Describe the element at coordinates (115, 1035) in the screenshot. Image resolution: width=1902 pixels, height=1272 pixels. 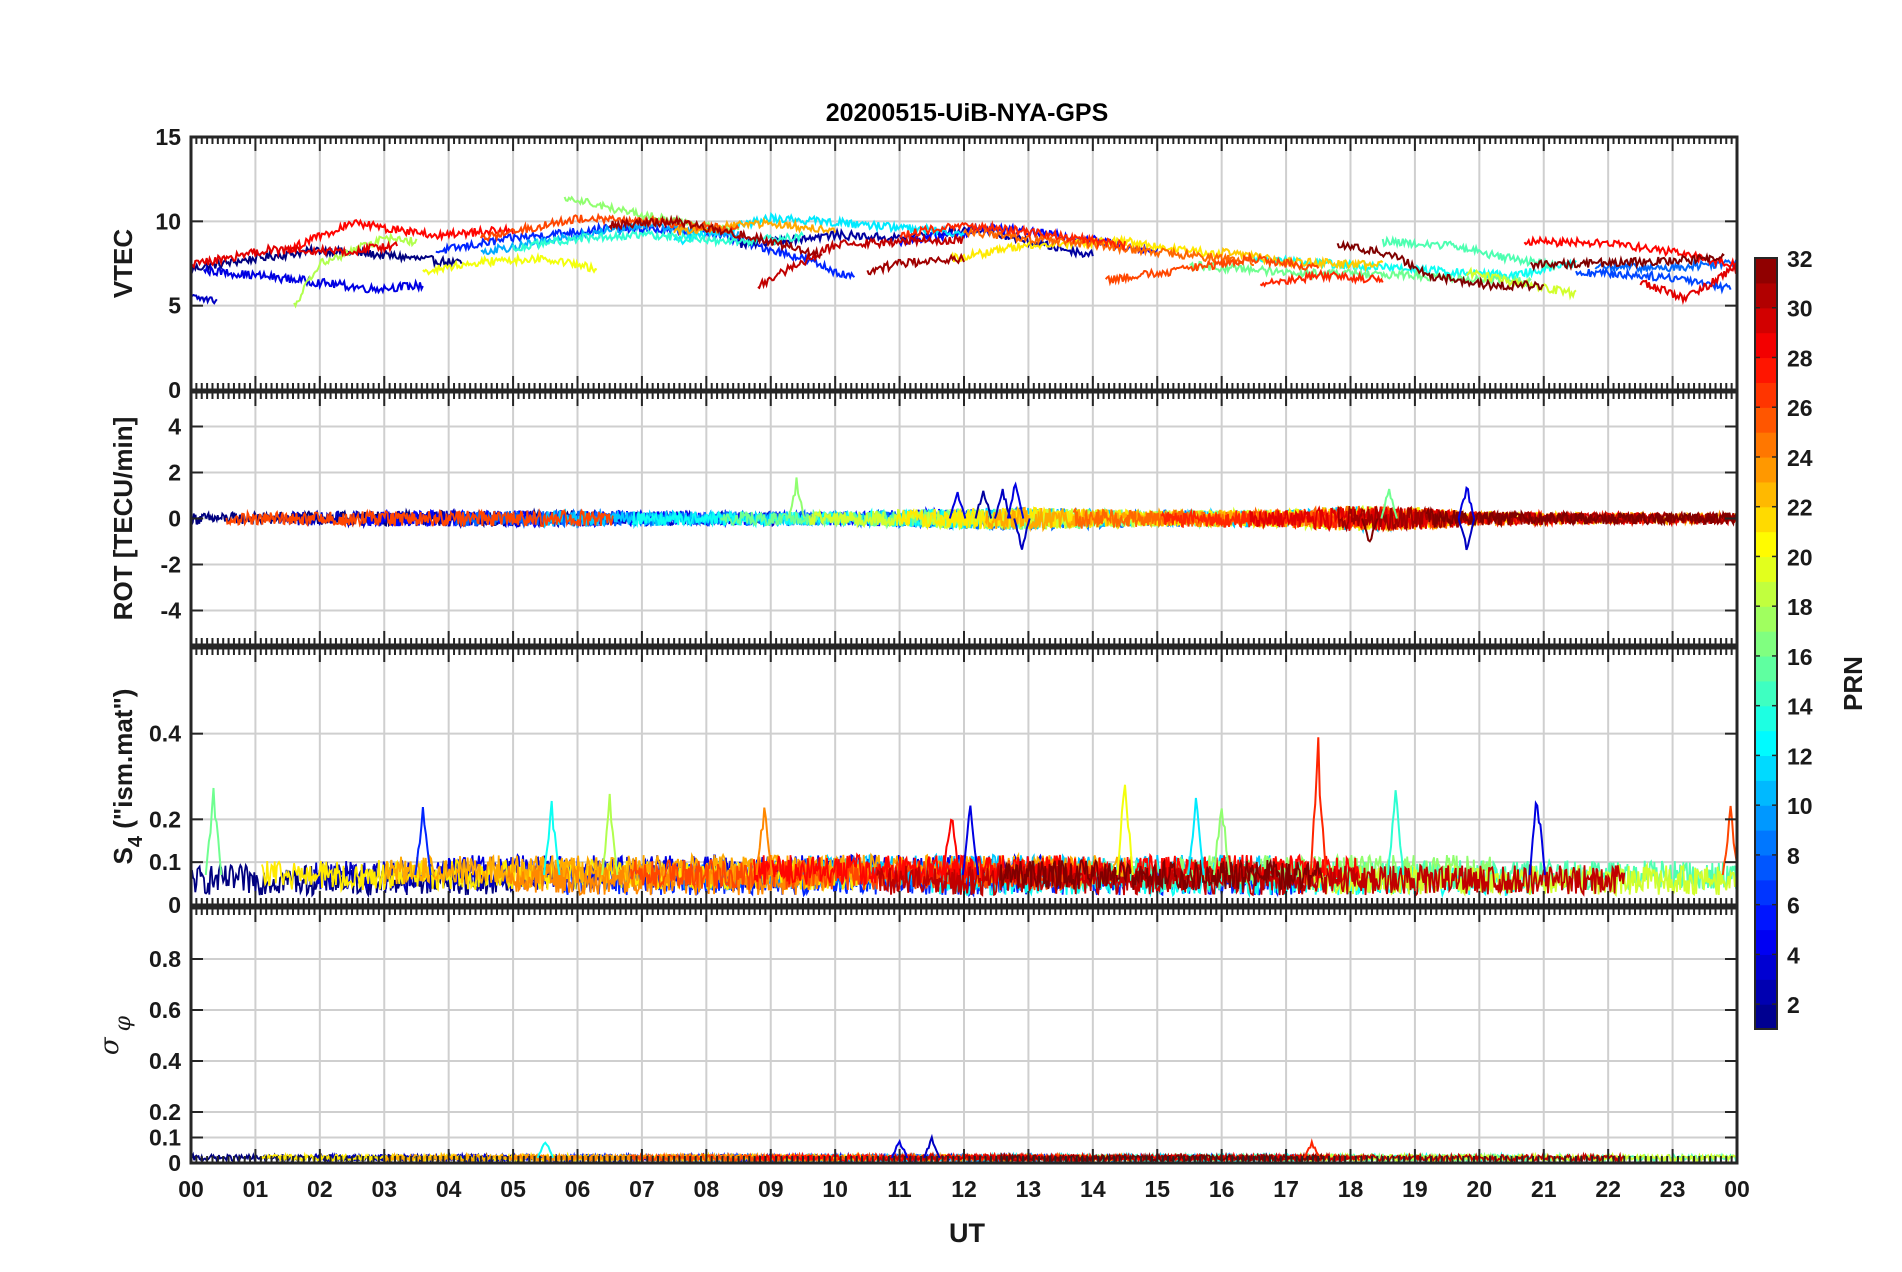
I see `y-axis-label-sigma_phi: σφ` at that location.